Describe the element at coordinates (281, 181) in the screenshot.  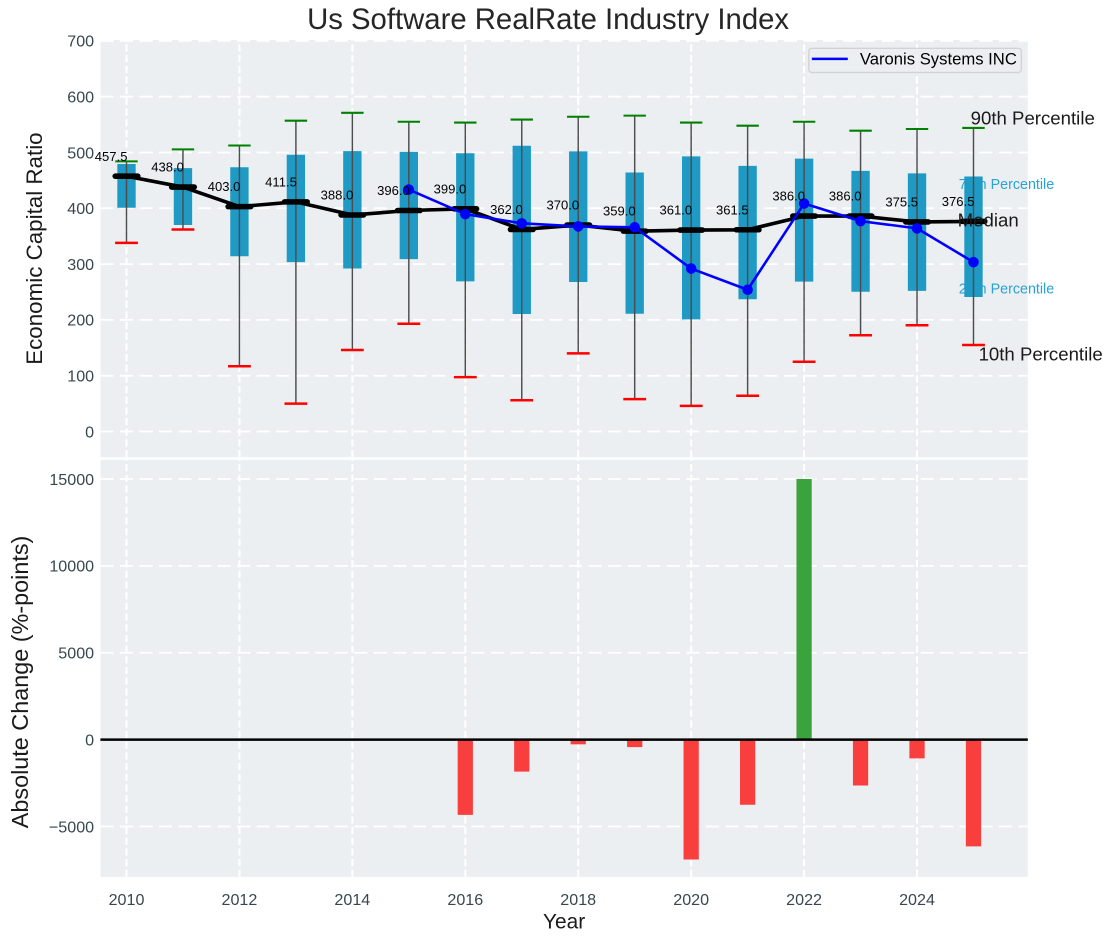
I see `svg-text: 411.5` at that location.